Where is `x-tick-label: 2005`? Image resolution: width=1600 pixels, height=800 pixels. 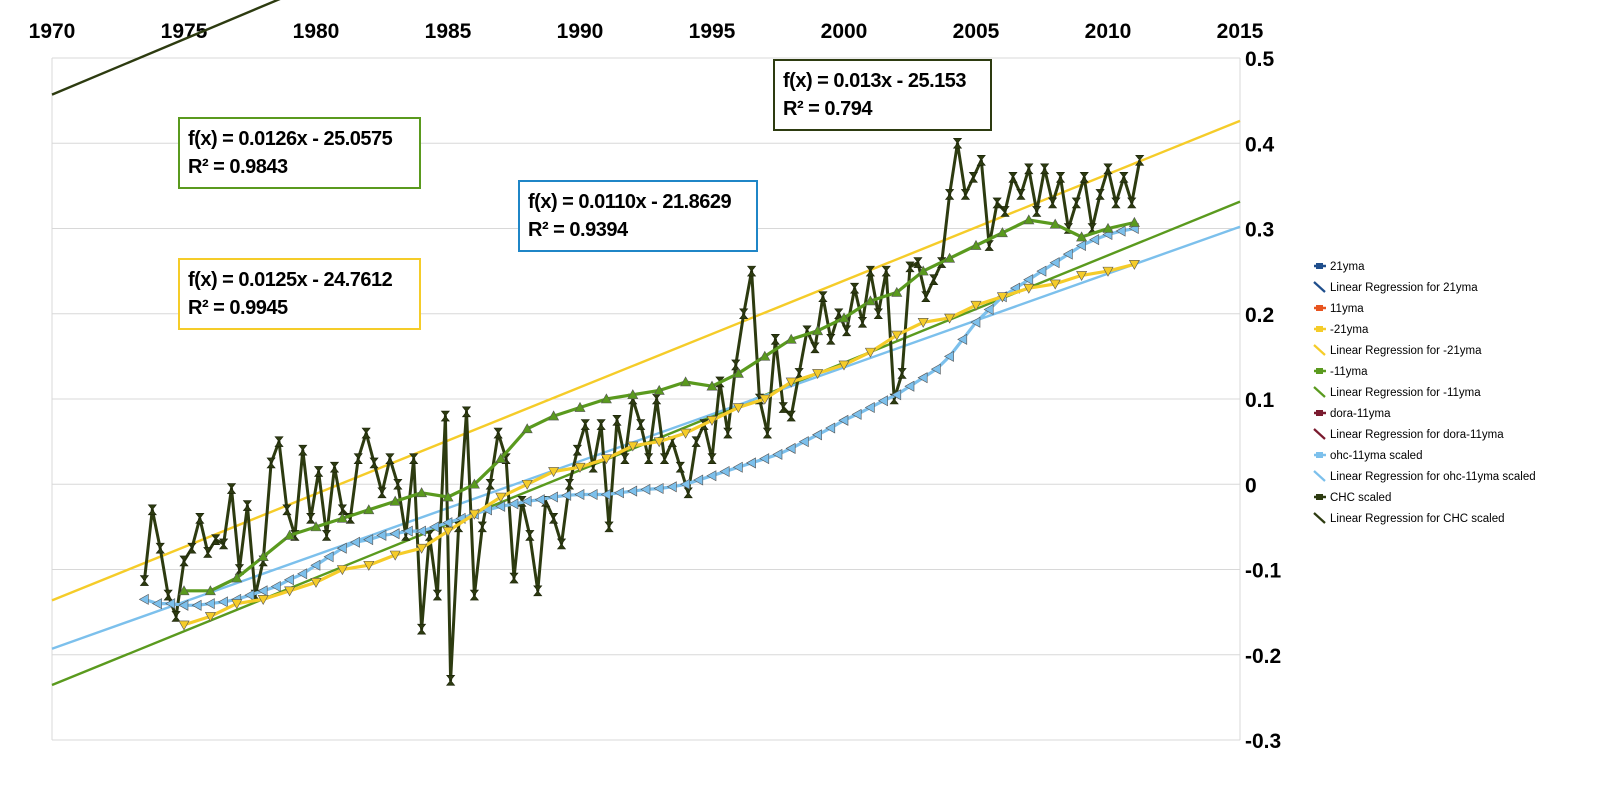
x-tick-label: 2005 is located at coordinates (976, 31).